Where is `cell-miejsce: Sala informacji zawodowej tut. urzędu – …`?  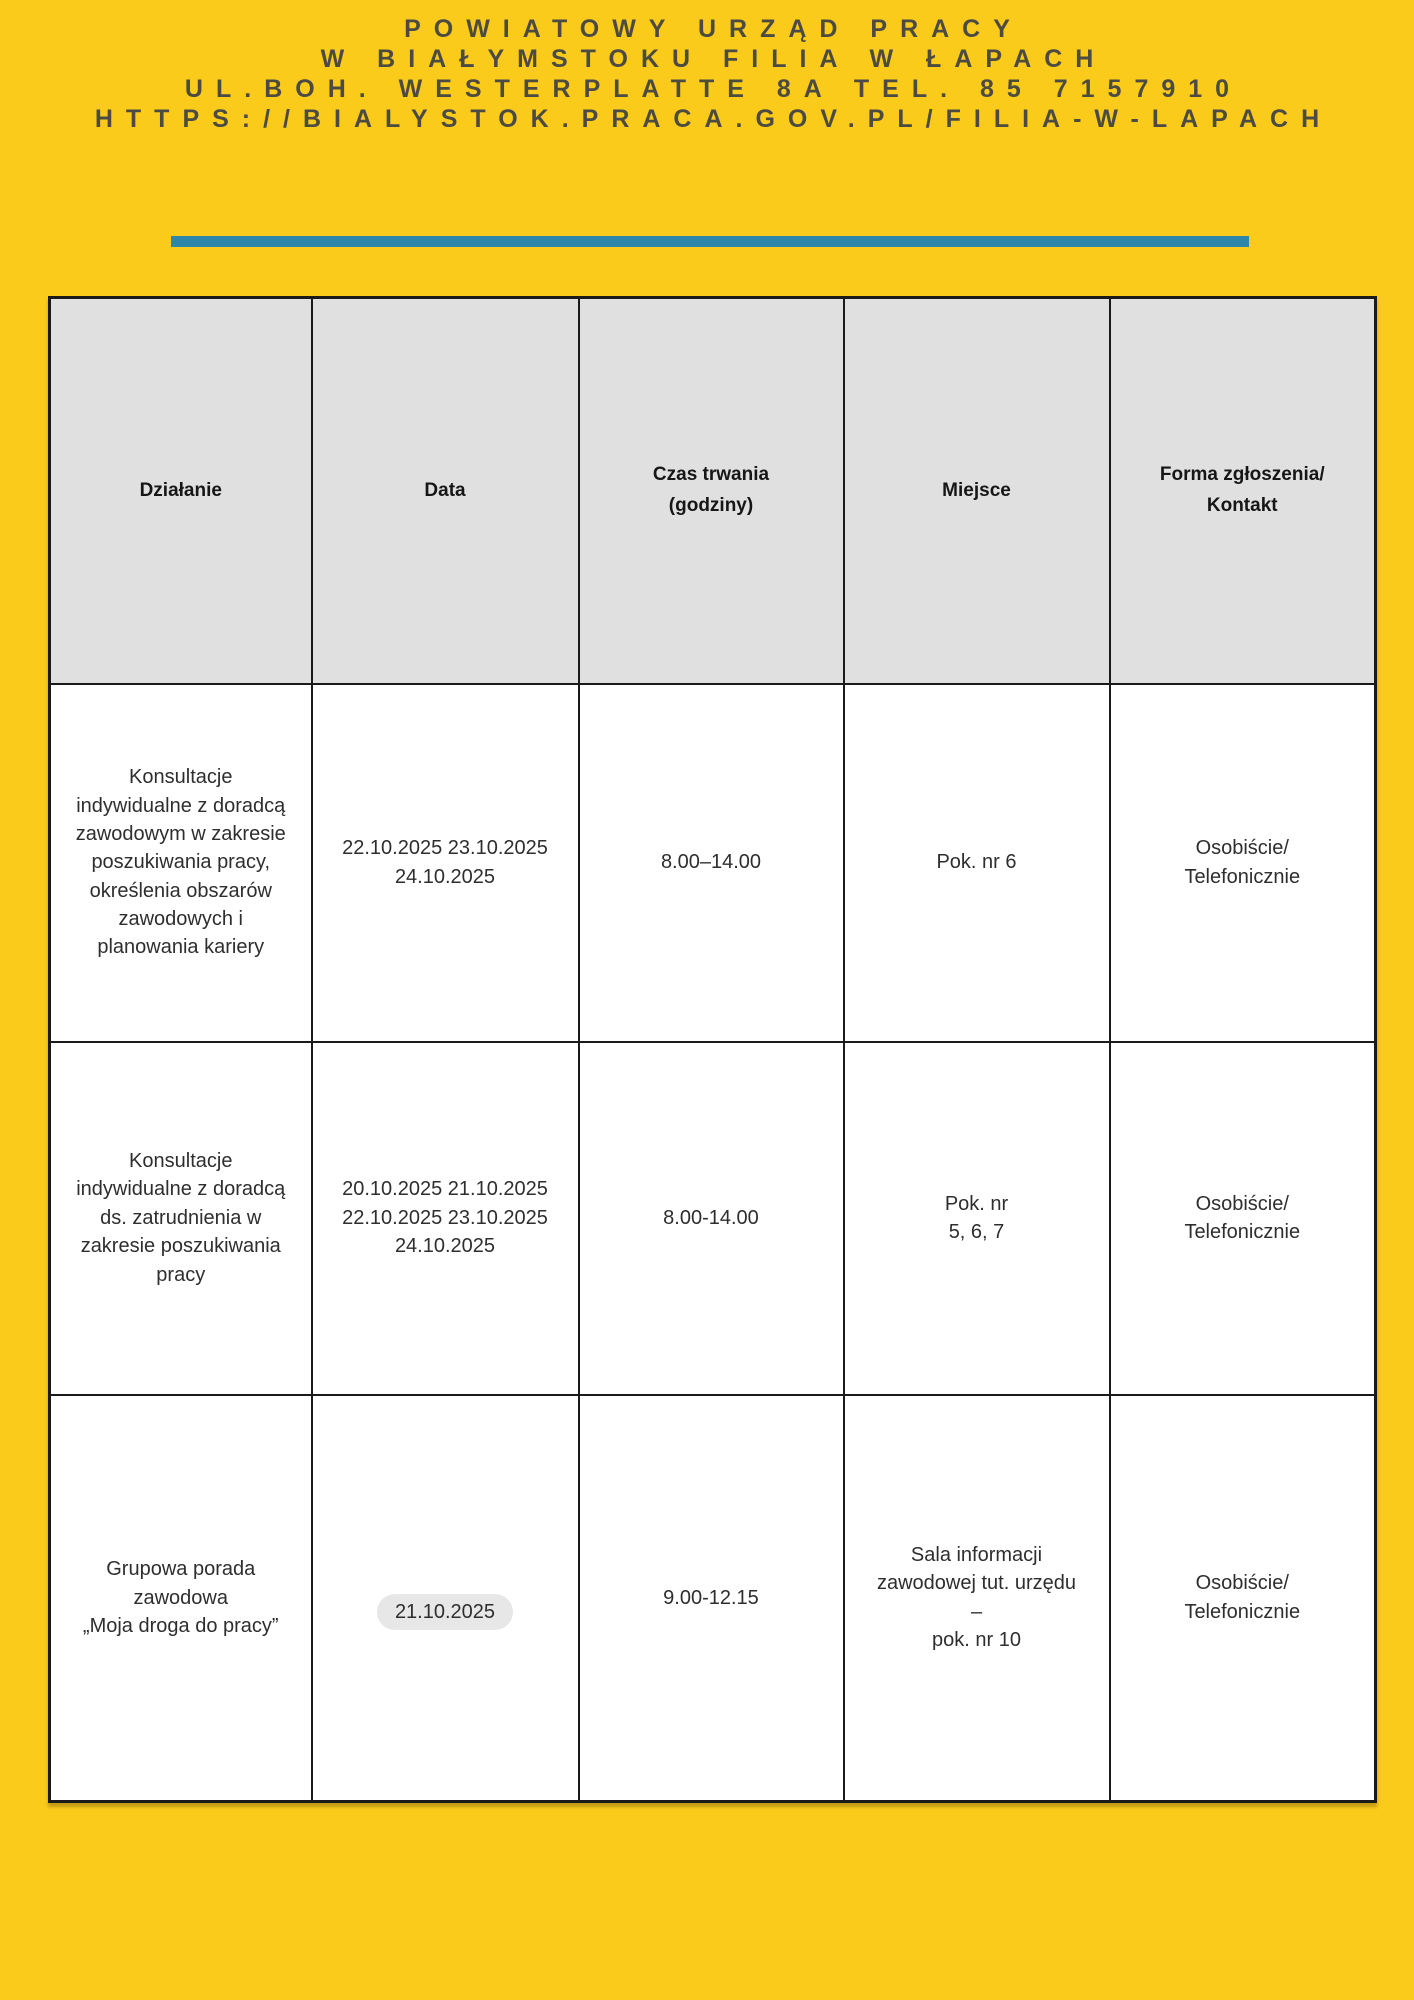 cell-miejsce: Sala informacji zawodowej tut. urzędu – … is located at coordinates (976, 1598).